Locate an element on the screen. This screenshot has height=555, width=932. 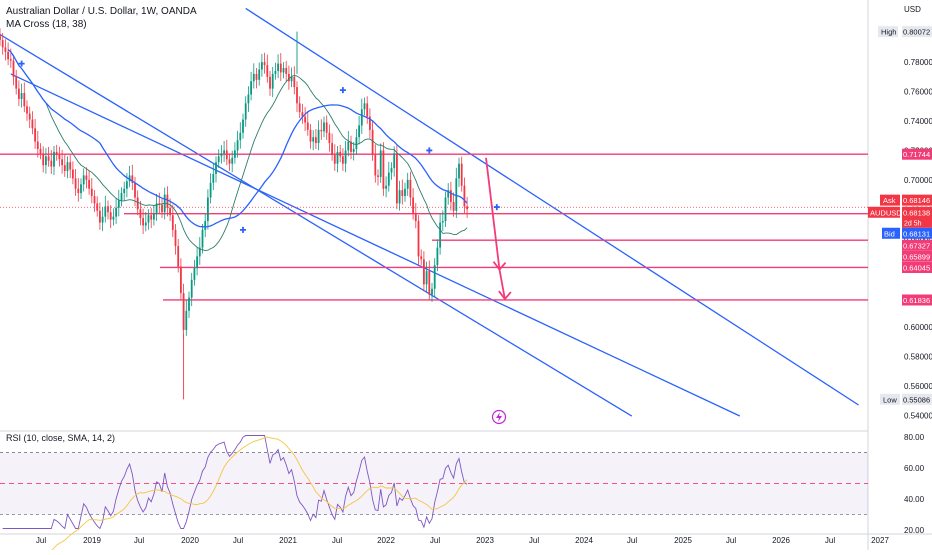
indicator-label: MA Cross (18, 38) is located at coordinates (46, 24).